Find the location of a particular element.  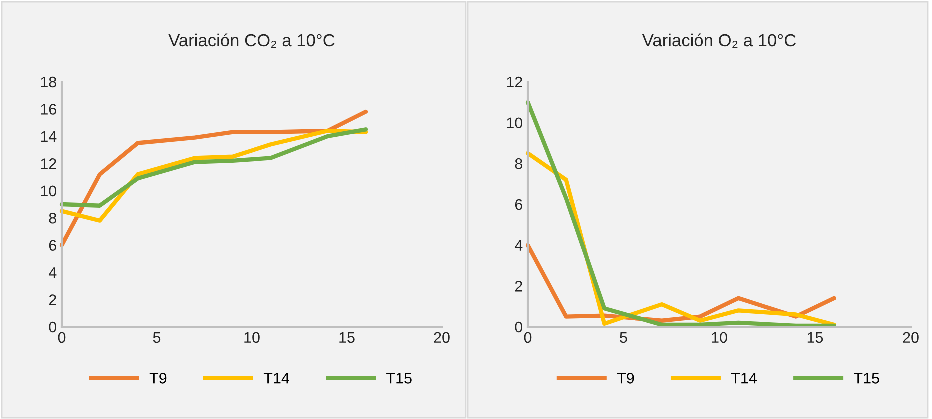

y-tick-label: 16 is located at coordinates (48, 109).